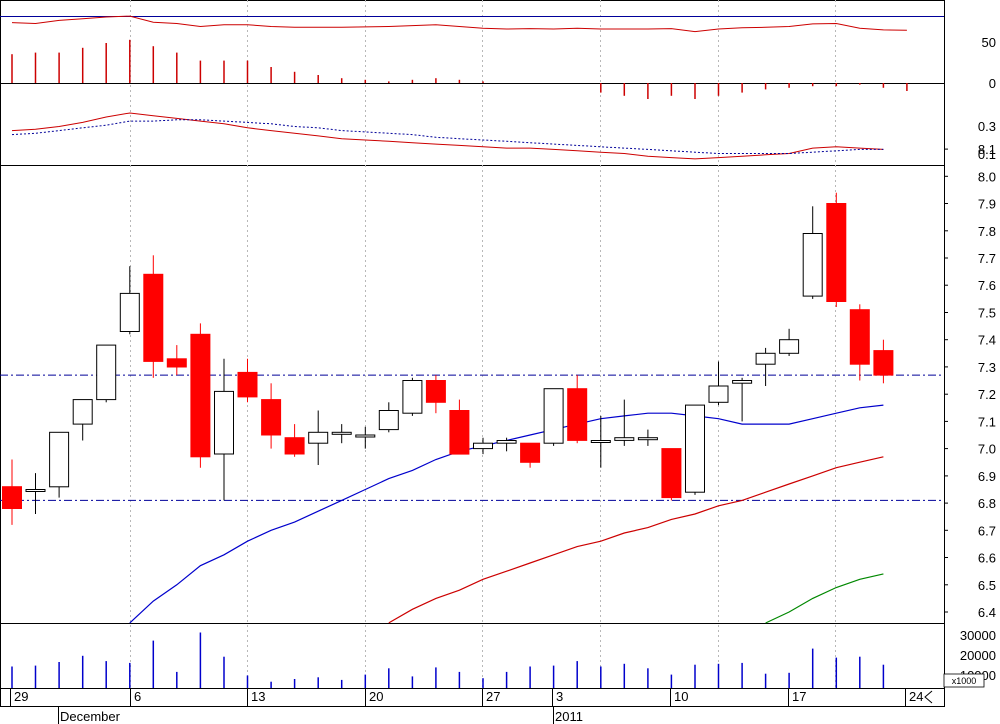 This screenshot has height=724, width=1000. What do you see at coordinates (987, 530) in the screenshot?
I see `price-tick-label: 6.7` at bounding box center [987, 530].